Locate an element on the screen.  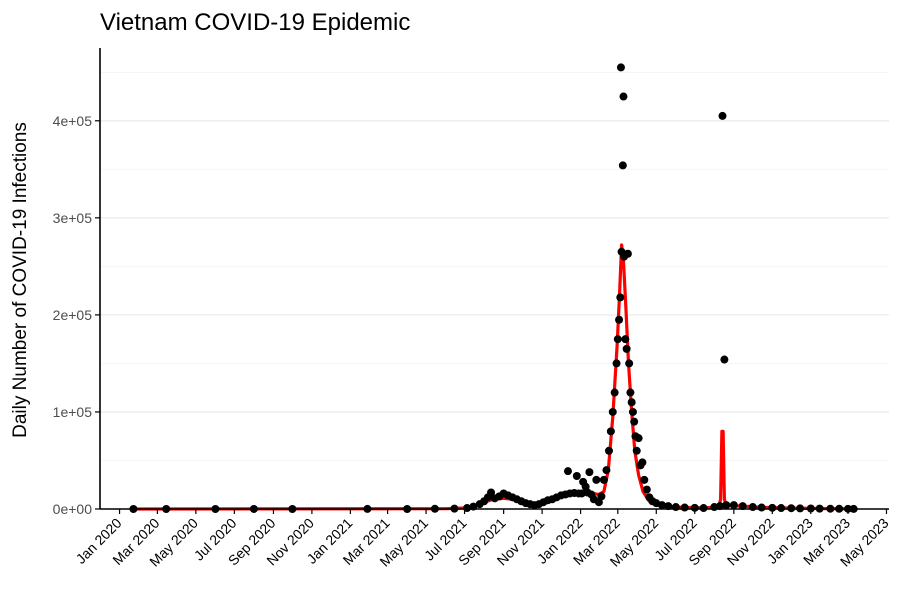
y-tick-label: 3e+05 is located at coordinates (73, 218).